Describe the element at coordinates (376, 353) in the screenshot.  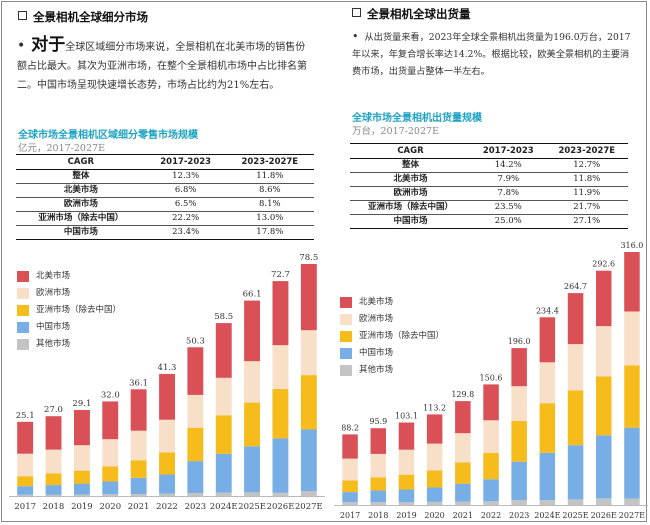
I see `legend-label: 中国市场` at that location.